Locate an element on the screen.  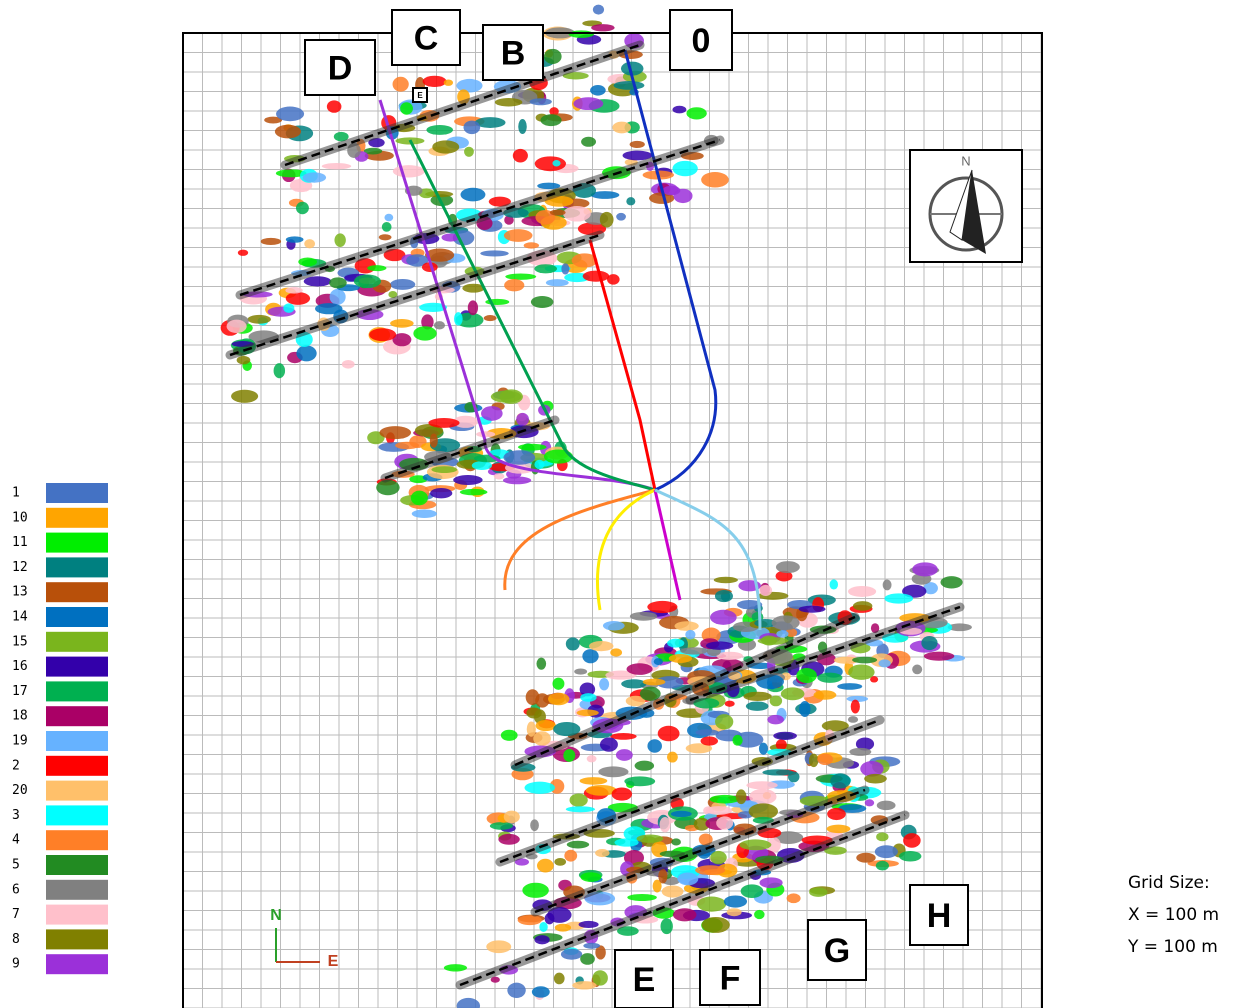
legend-label: 16 is located at coordinates (20, 666).